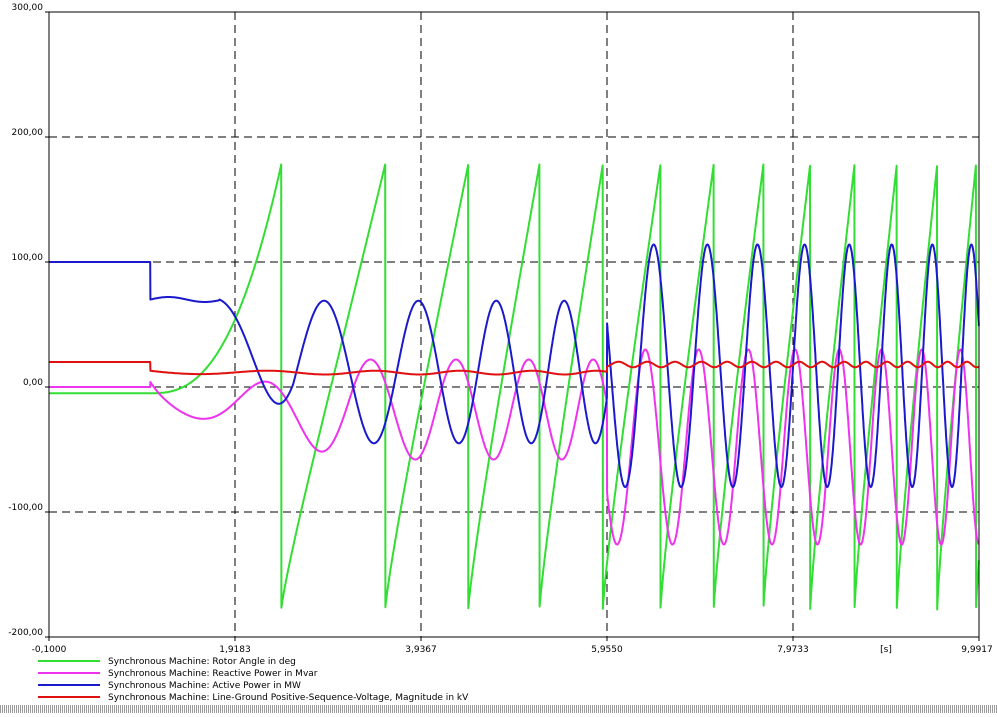  Describe the element at coordinates (25, 633) in the screenshot. I see `y-tick-label: -200,00` at that location.